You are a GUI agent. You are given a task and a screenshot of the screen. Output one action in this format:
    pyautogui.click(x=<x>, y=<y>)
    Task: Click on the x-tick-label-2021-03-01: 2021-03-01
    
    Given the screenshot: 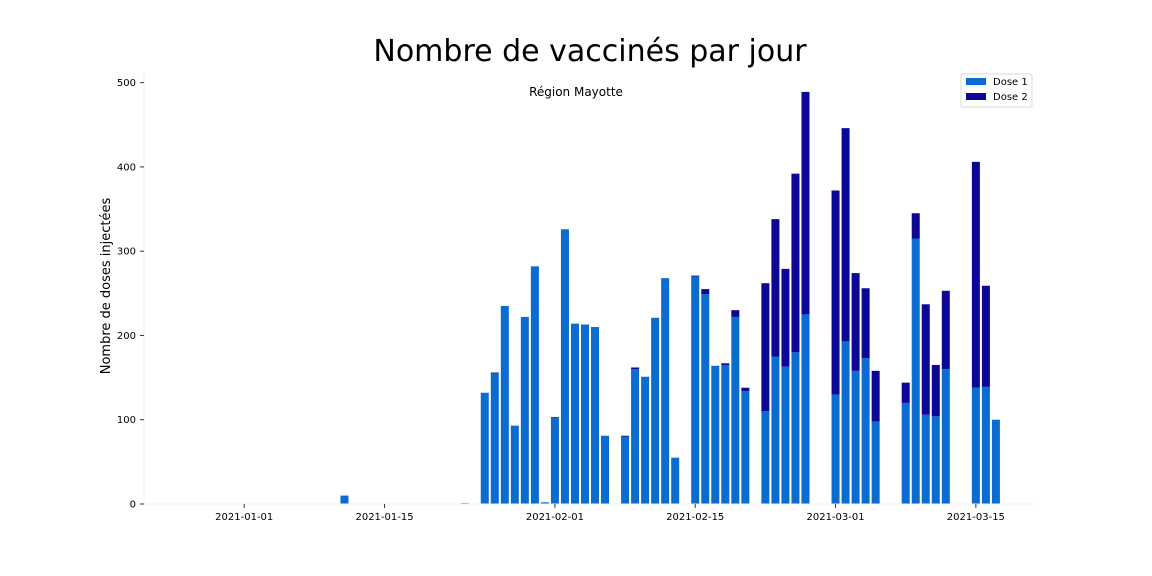 What is the action you would take?
    pyautogui.click(x=835, y=517)
    